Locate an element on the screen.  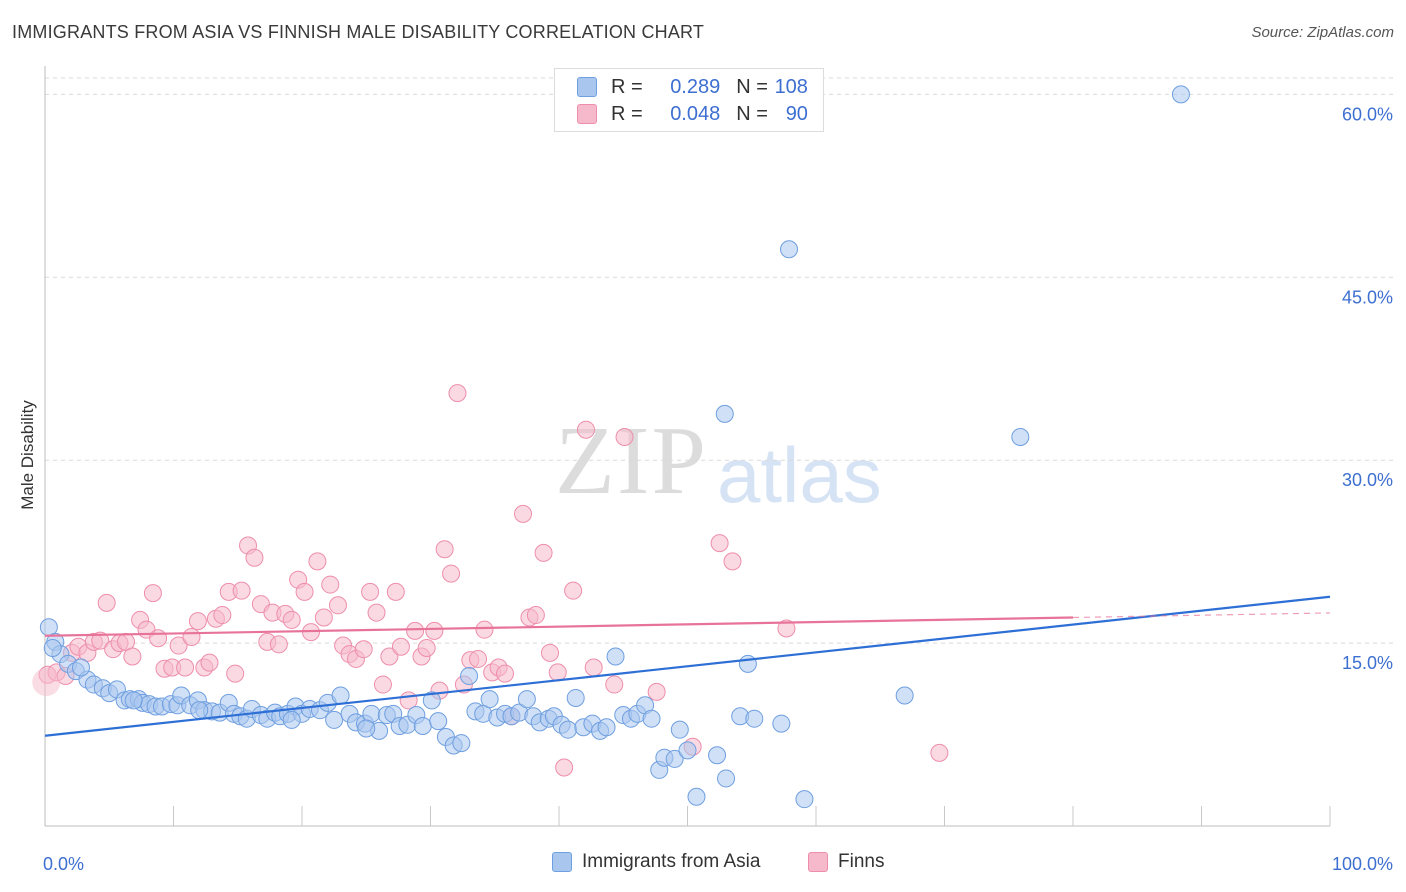
finns-trendline is located at coordinates (559, 626).